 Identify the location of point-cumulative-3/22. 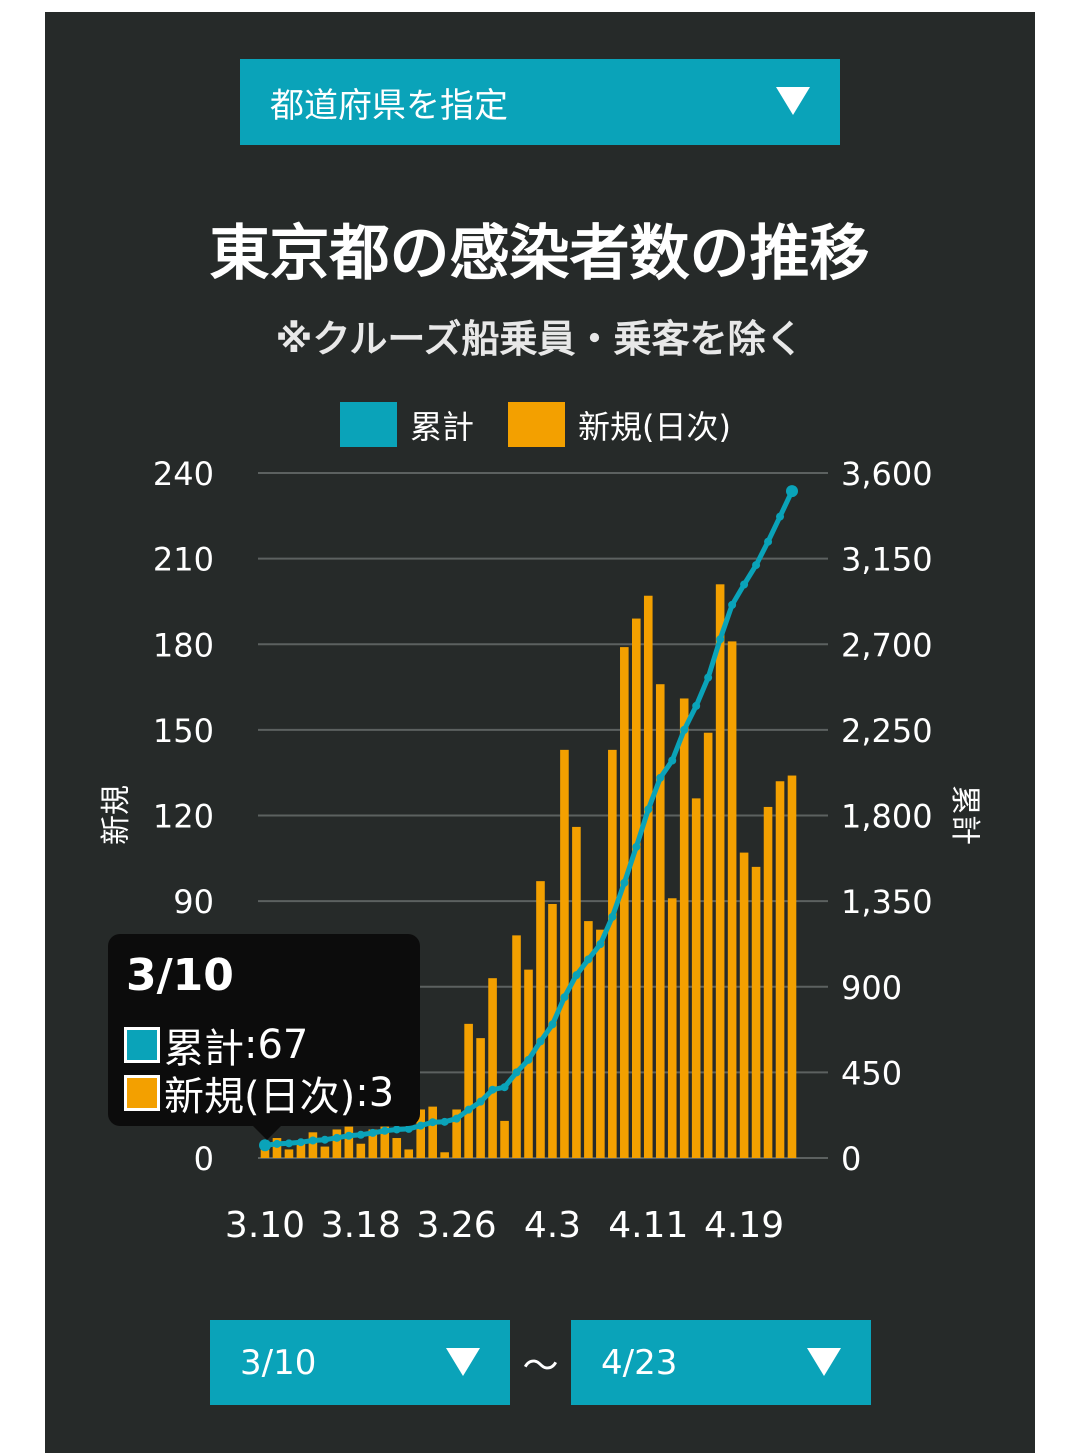
(408, 1128).